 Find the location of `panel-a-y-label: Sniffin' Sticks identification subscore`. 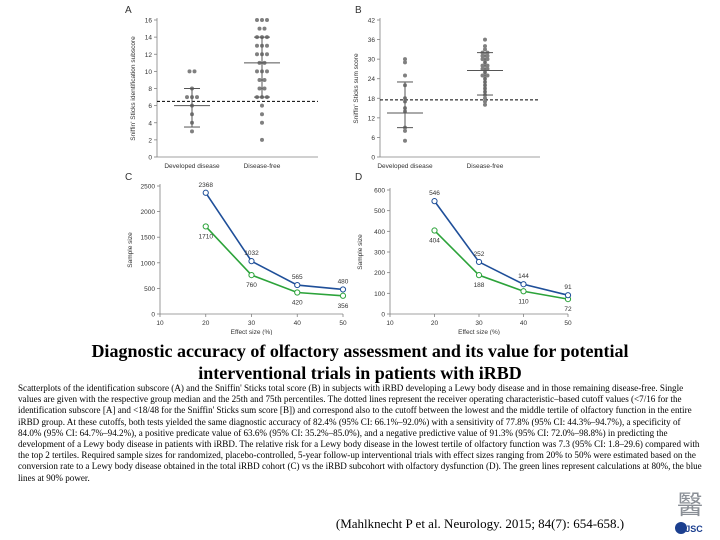

panel-a-y-label: Sniffin' Sticks identification subscore is located at coordinates (133, 88).